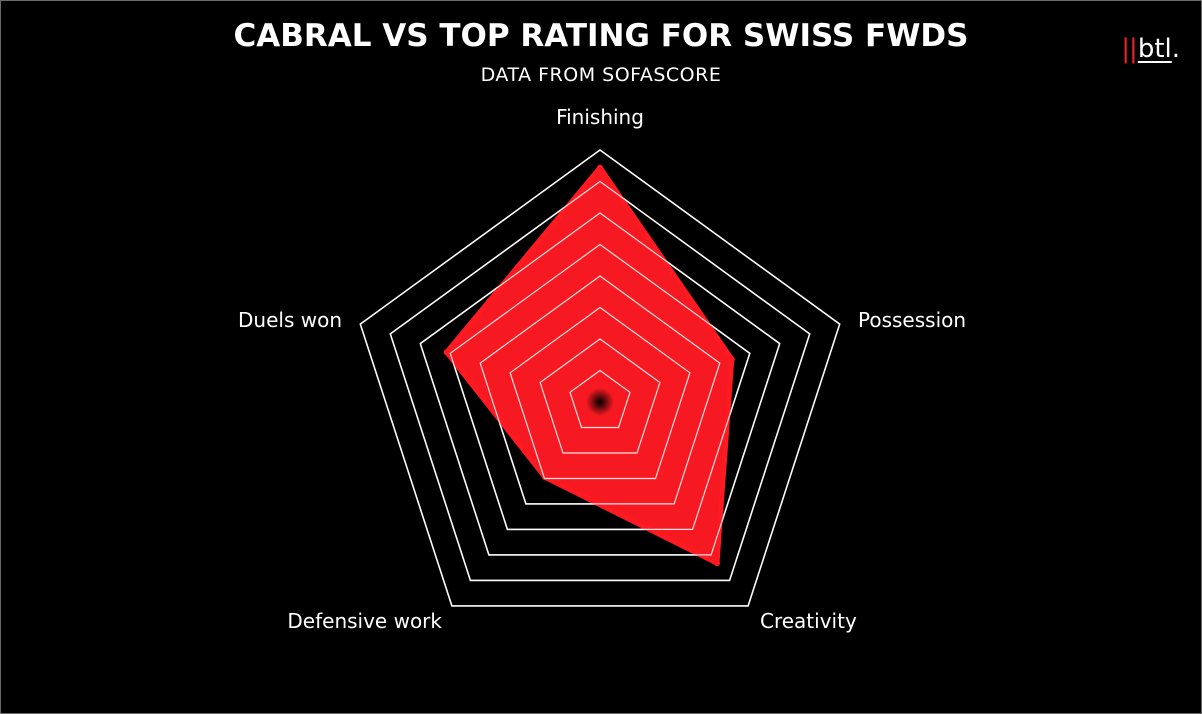  What do you see at coordinates (912, 320) in the screenshot?
I see `axis-label-possession: Possession` at bounding box center [912, 320].